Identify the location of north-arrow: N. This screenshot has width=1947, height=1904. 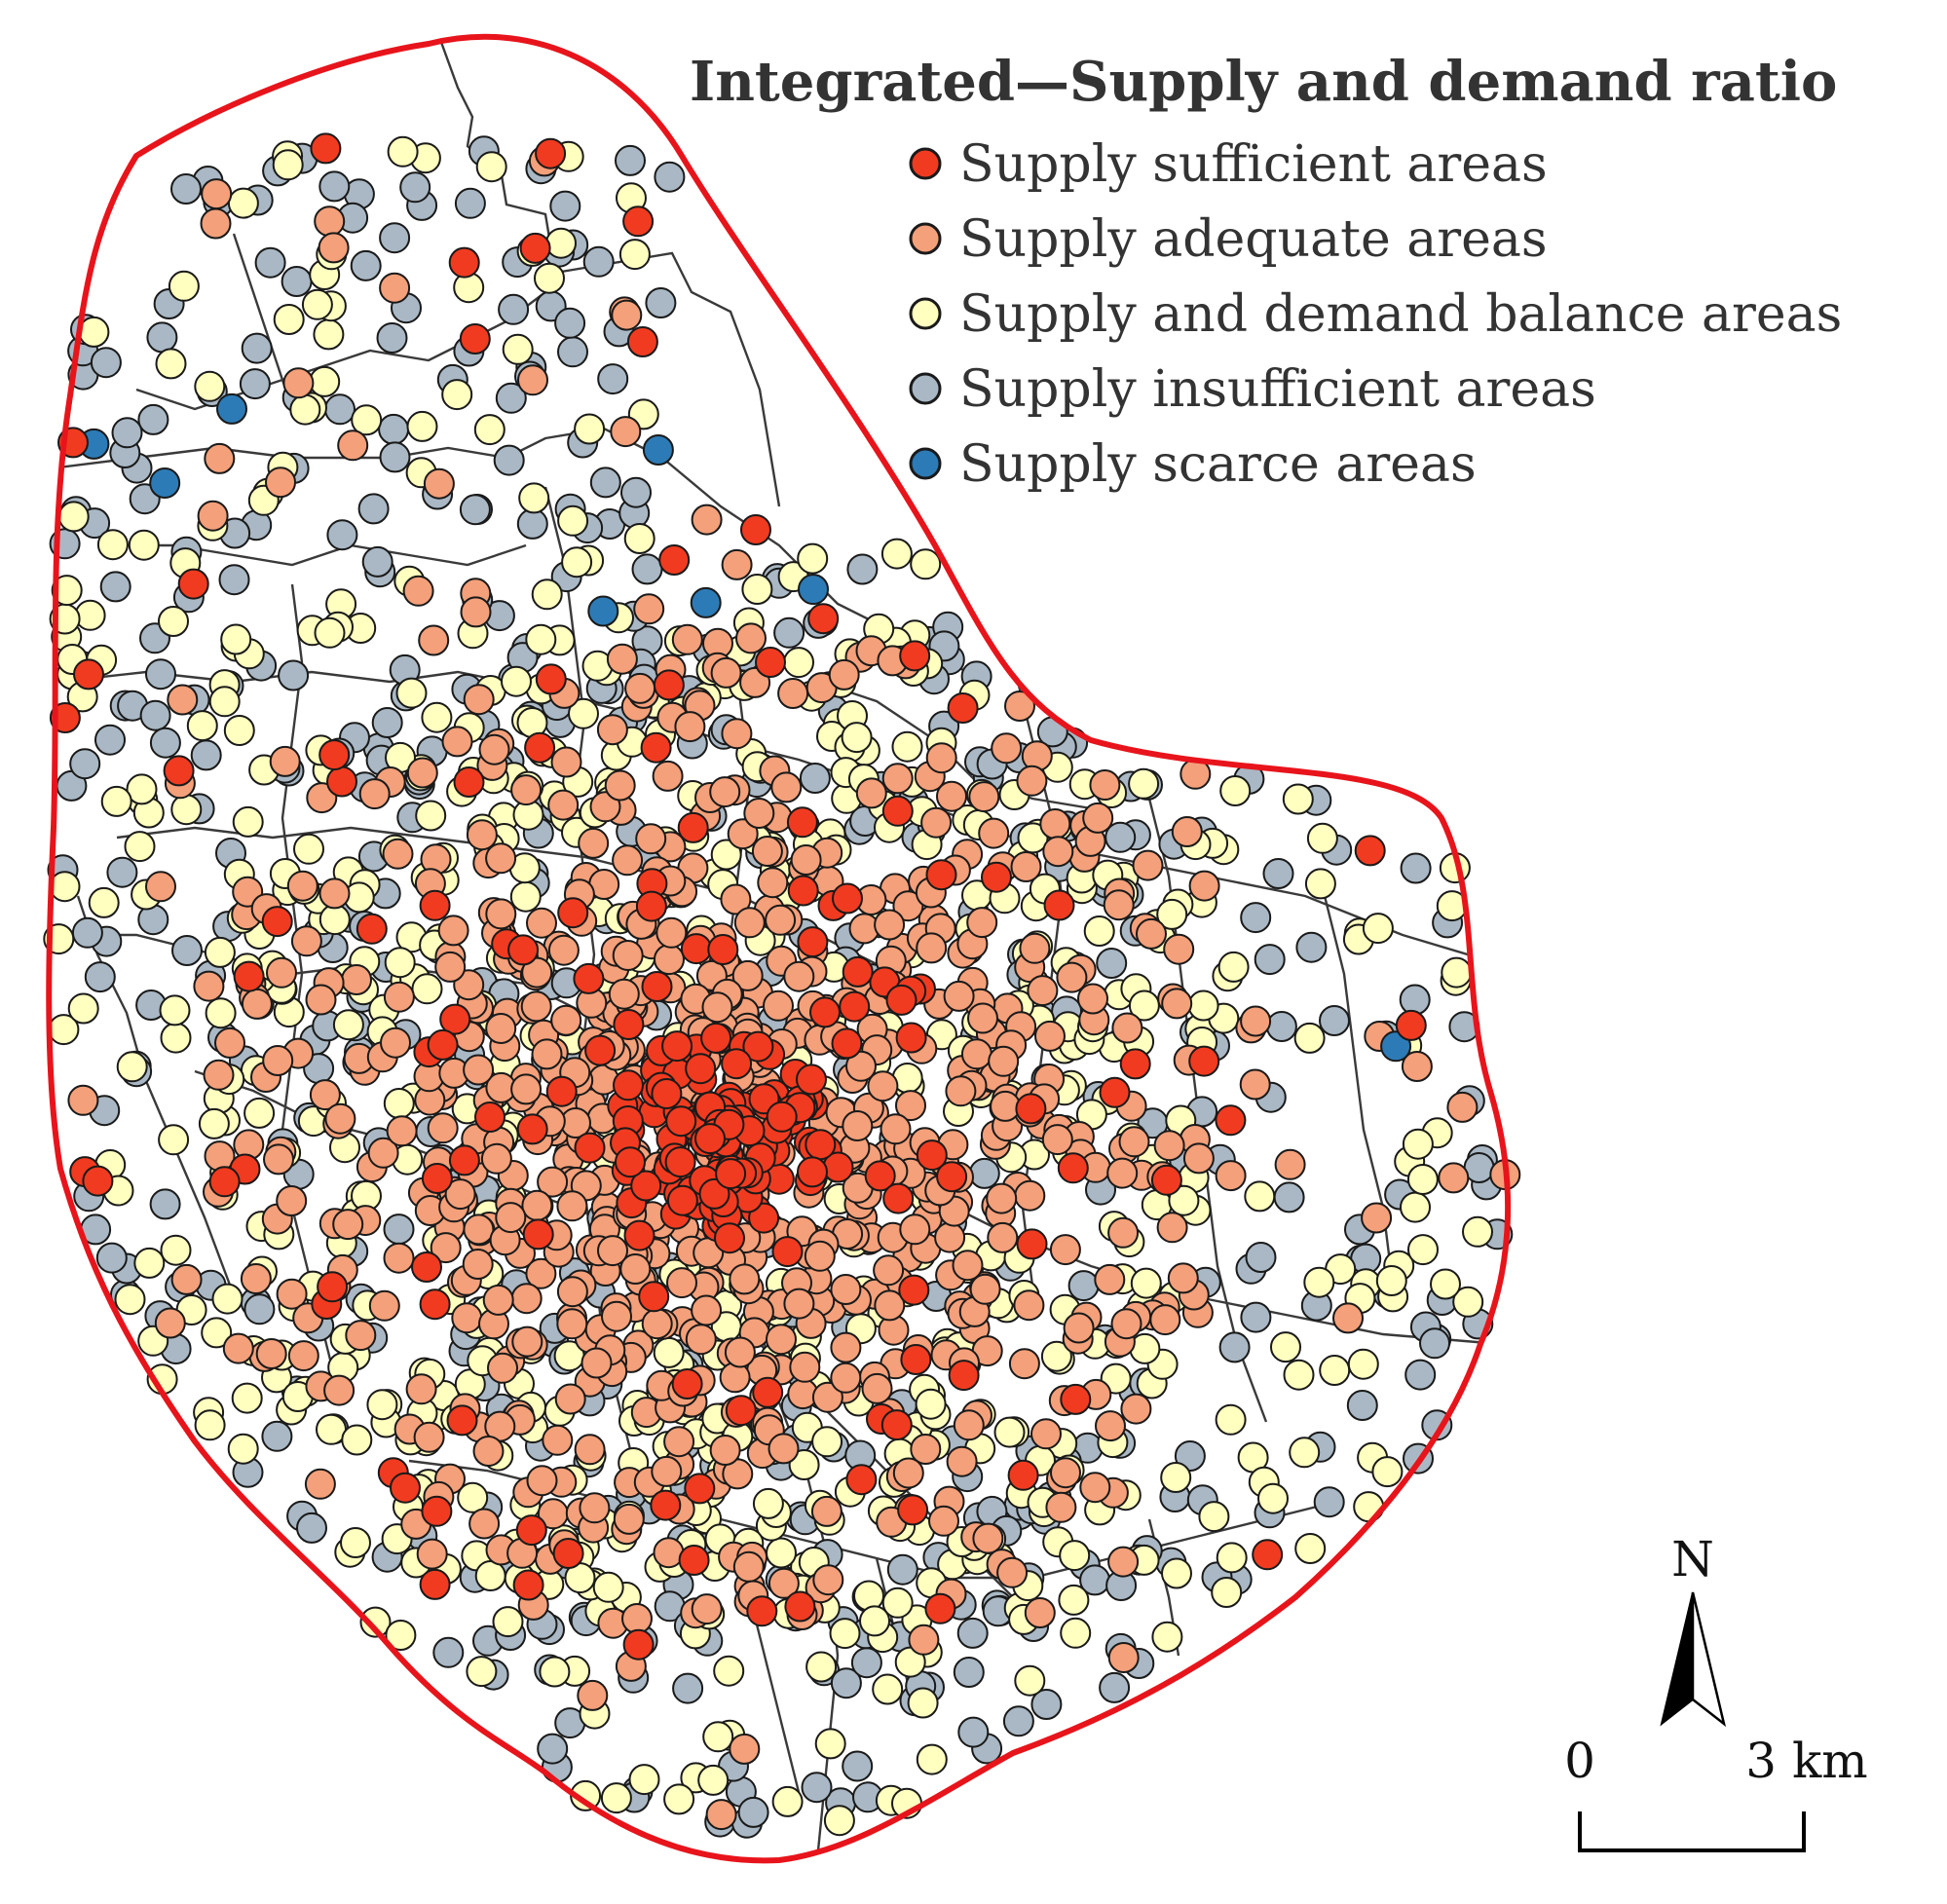
(1693, 1629).